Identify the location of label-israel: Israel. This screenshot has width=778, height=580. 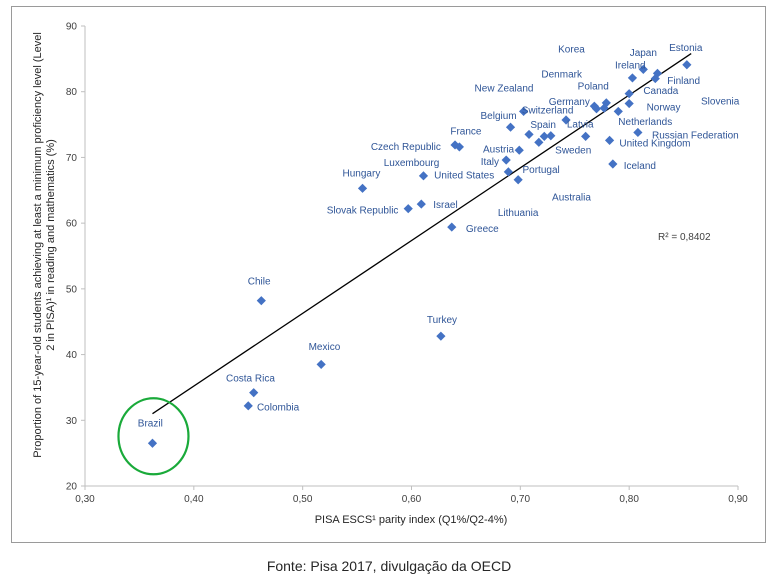
(445, 205).